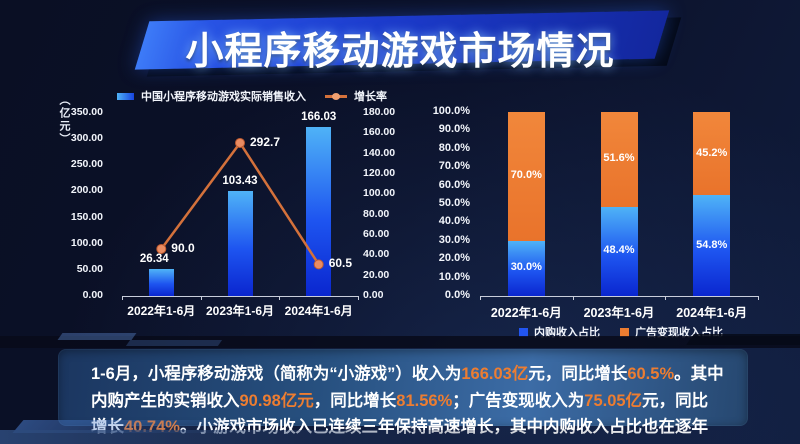 This screenshot has width=800, height=444. I want to click on right-axis-tick-label: 20.00, so click(376, 274).